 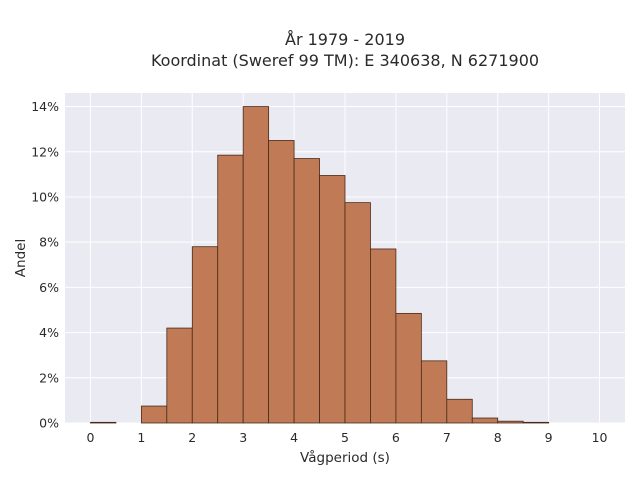 I want to click on y-tick-label: 12%, so click(x=45, y=151).